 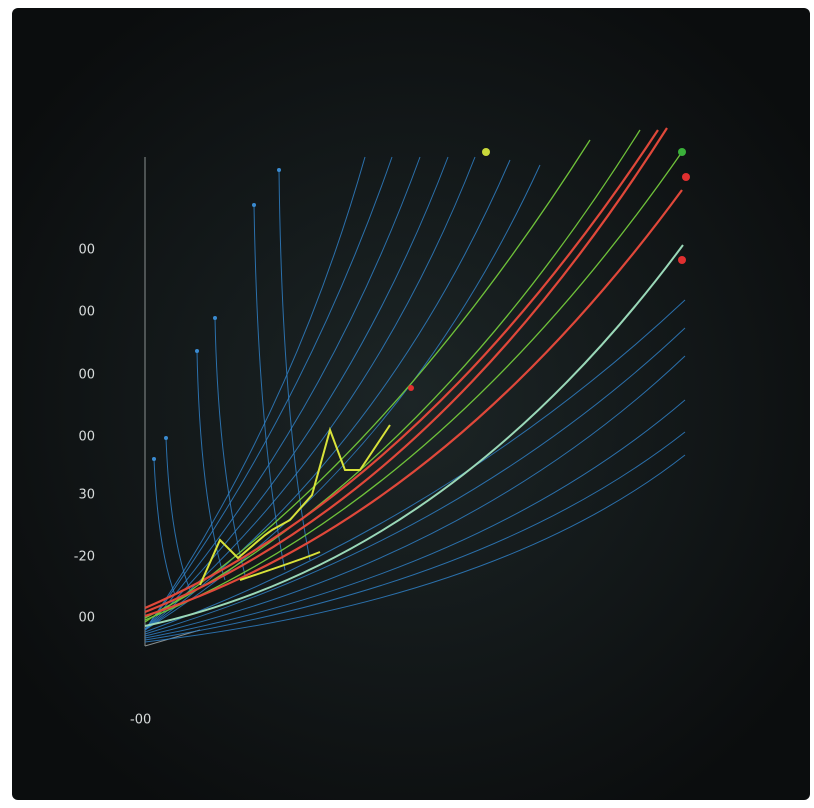 What do you see at coordinates (84, 557) in the screenshot?
I see `axis-label: -20` at bounding box center [84, 557].